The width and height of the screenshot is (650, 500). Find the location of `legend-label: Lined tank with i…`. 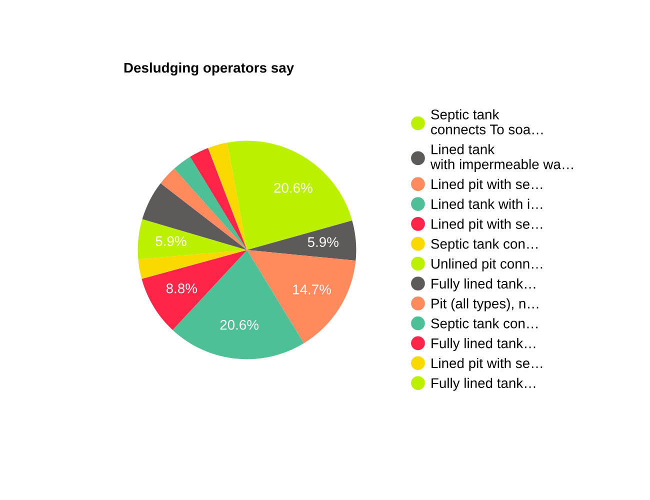

legend-label: Lined tank with i… is located at coordinates (487, 204).